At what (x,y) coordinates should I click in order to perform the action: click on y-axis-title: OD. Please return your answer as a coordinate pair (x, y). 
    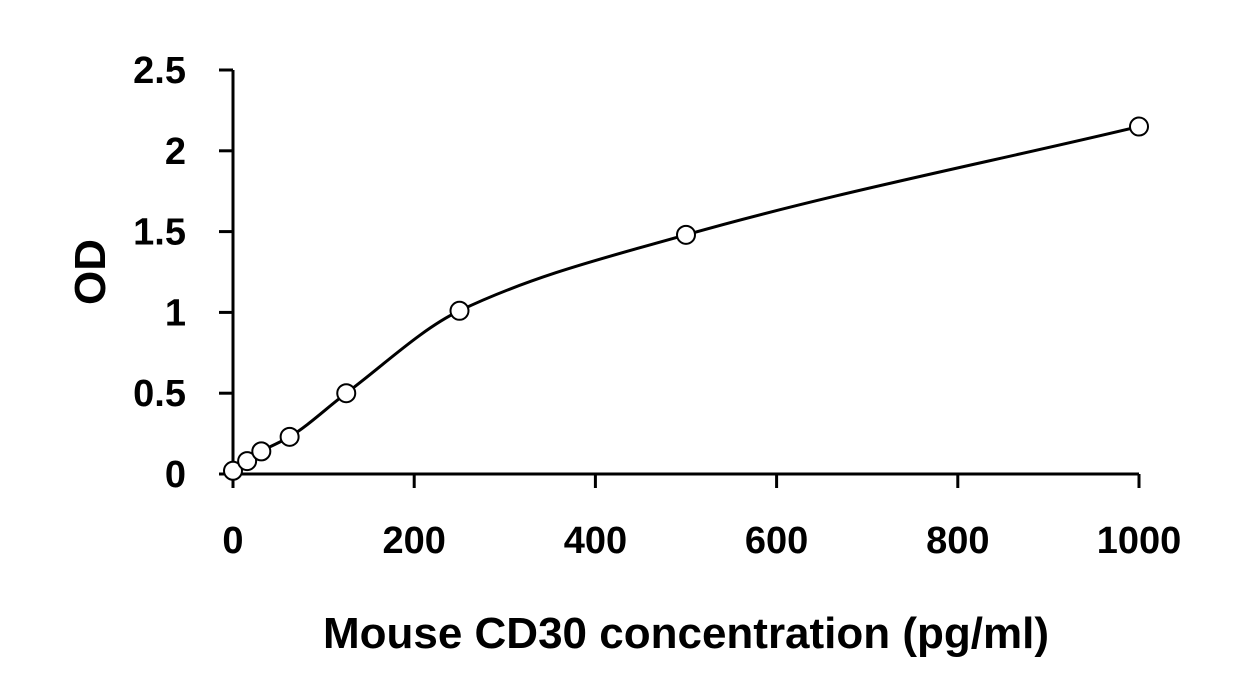
    Looking at the image, I should click on (90, 272).